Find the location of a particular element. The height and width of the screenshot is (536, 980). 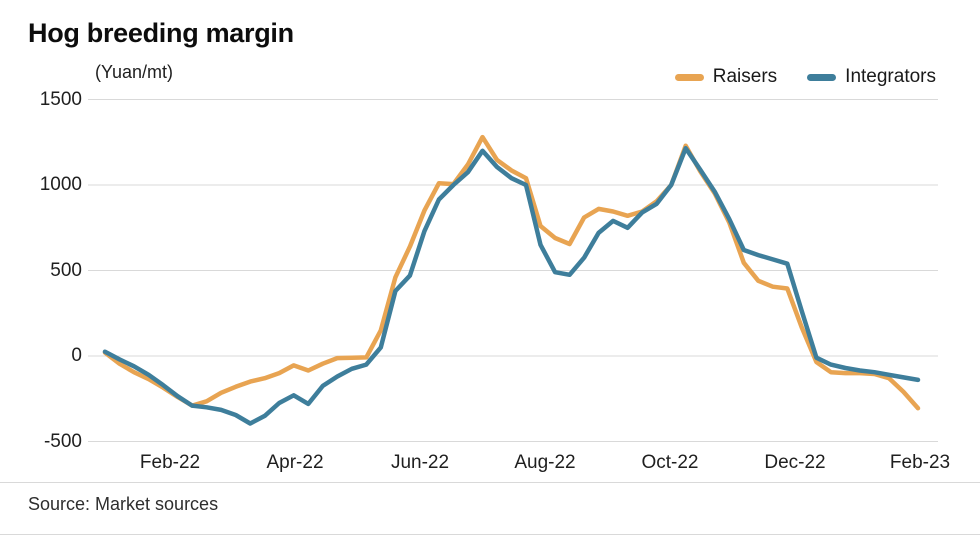

page-title: Hog breeding margin is located at coordinates (161, 33).